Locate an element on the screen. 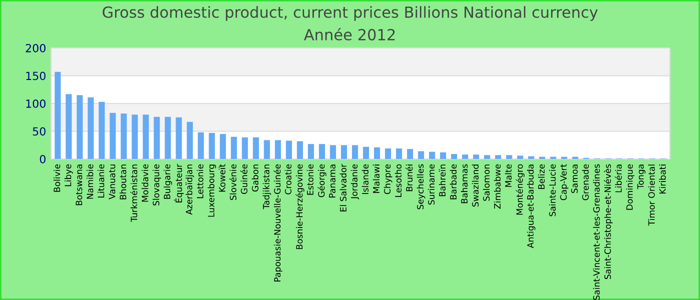 The width and height of the screenshot is (700, 300). x-tick-label: Libéria is located at coordinates (618, 178).